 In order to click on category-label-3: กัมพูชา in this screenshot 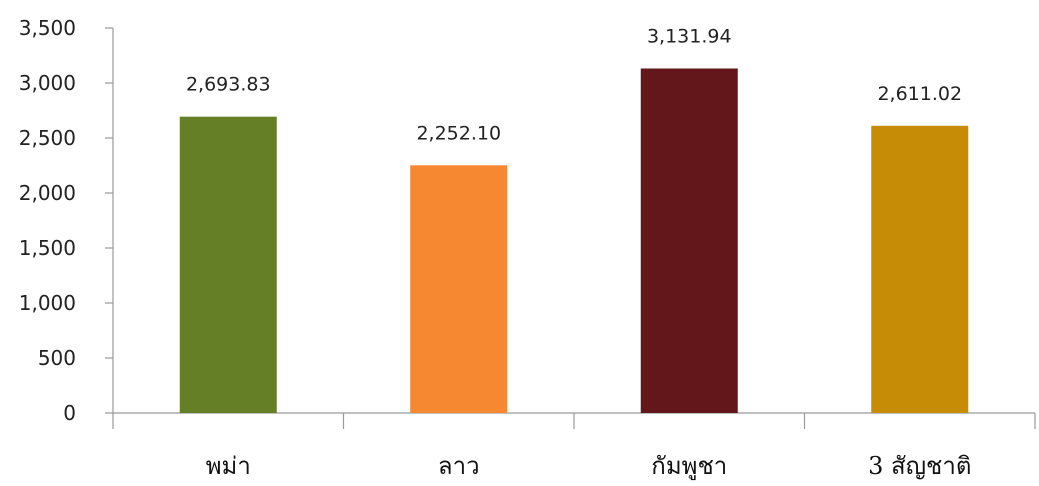, I will do `click(689, 466)`.